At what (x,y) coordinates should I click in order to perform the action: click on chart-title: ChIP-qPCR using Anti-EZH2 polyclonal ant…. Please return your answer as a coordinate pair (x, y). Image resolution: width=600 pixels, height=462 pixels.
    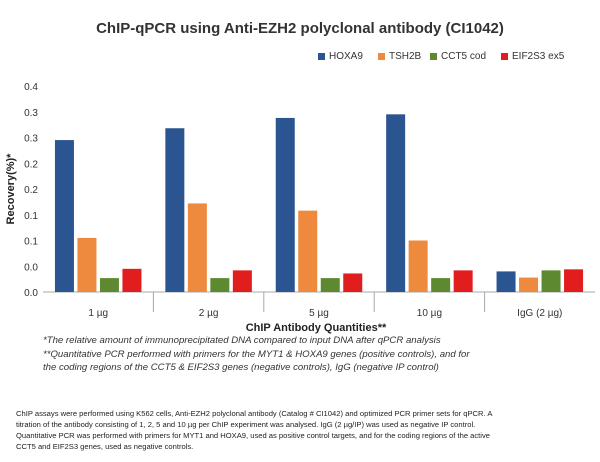
    Looking at the image, I should click on (300, 28).